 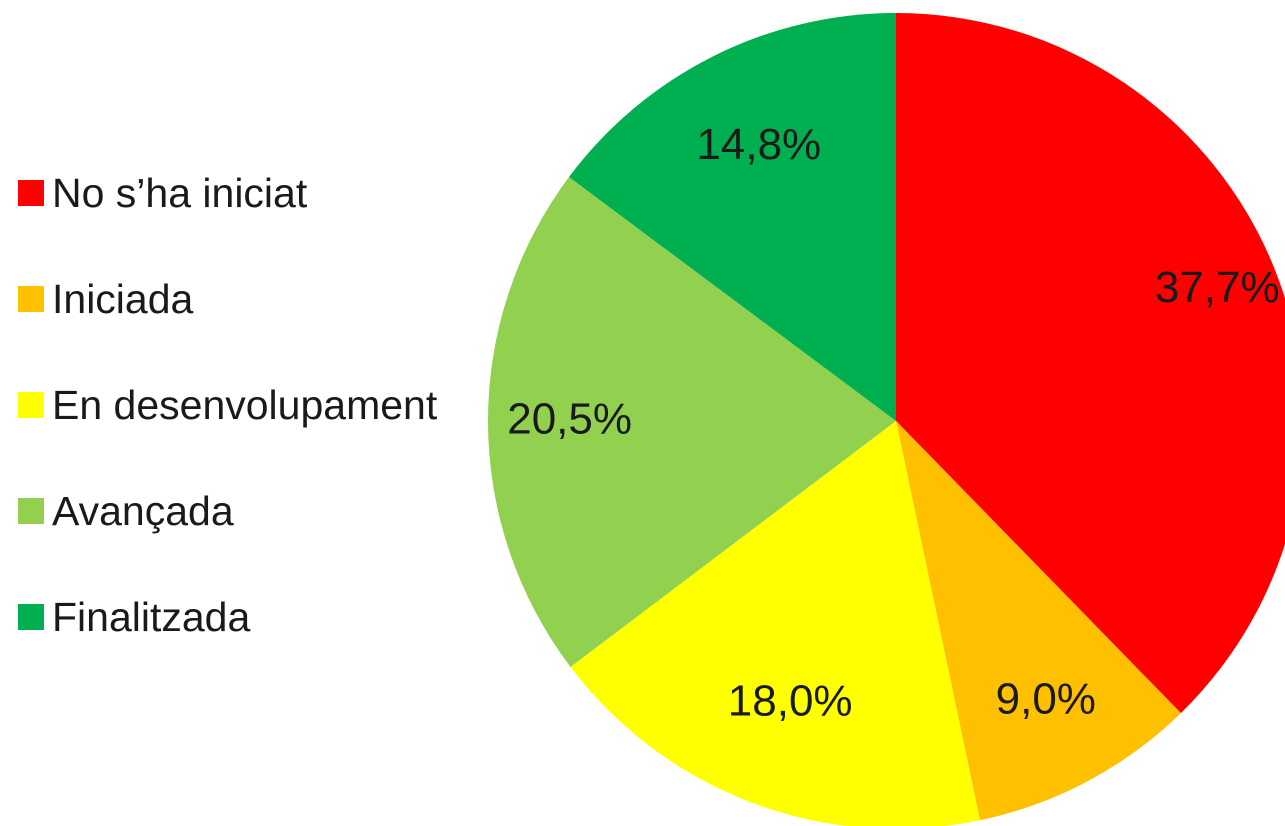 I want to click on legend-label: No s’ha iniciat, so click(x=180, y=192).